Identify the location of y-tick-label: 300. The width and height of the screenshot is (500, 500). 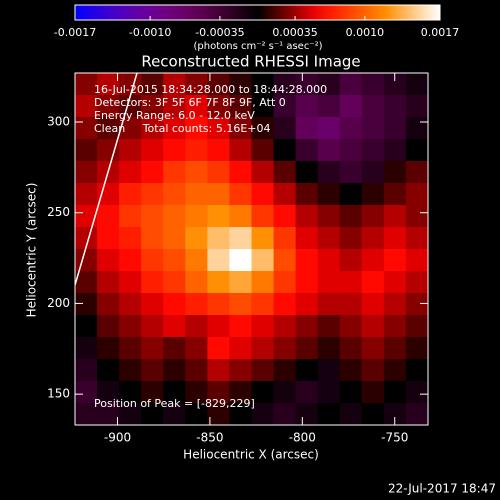
(58, 121).